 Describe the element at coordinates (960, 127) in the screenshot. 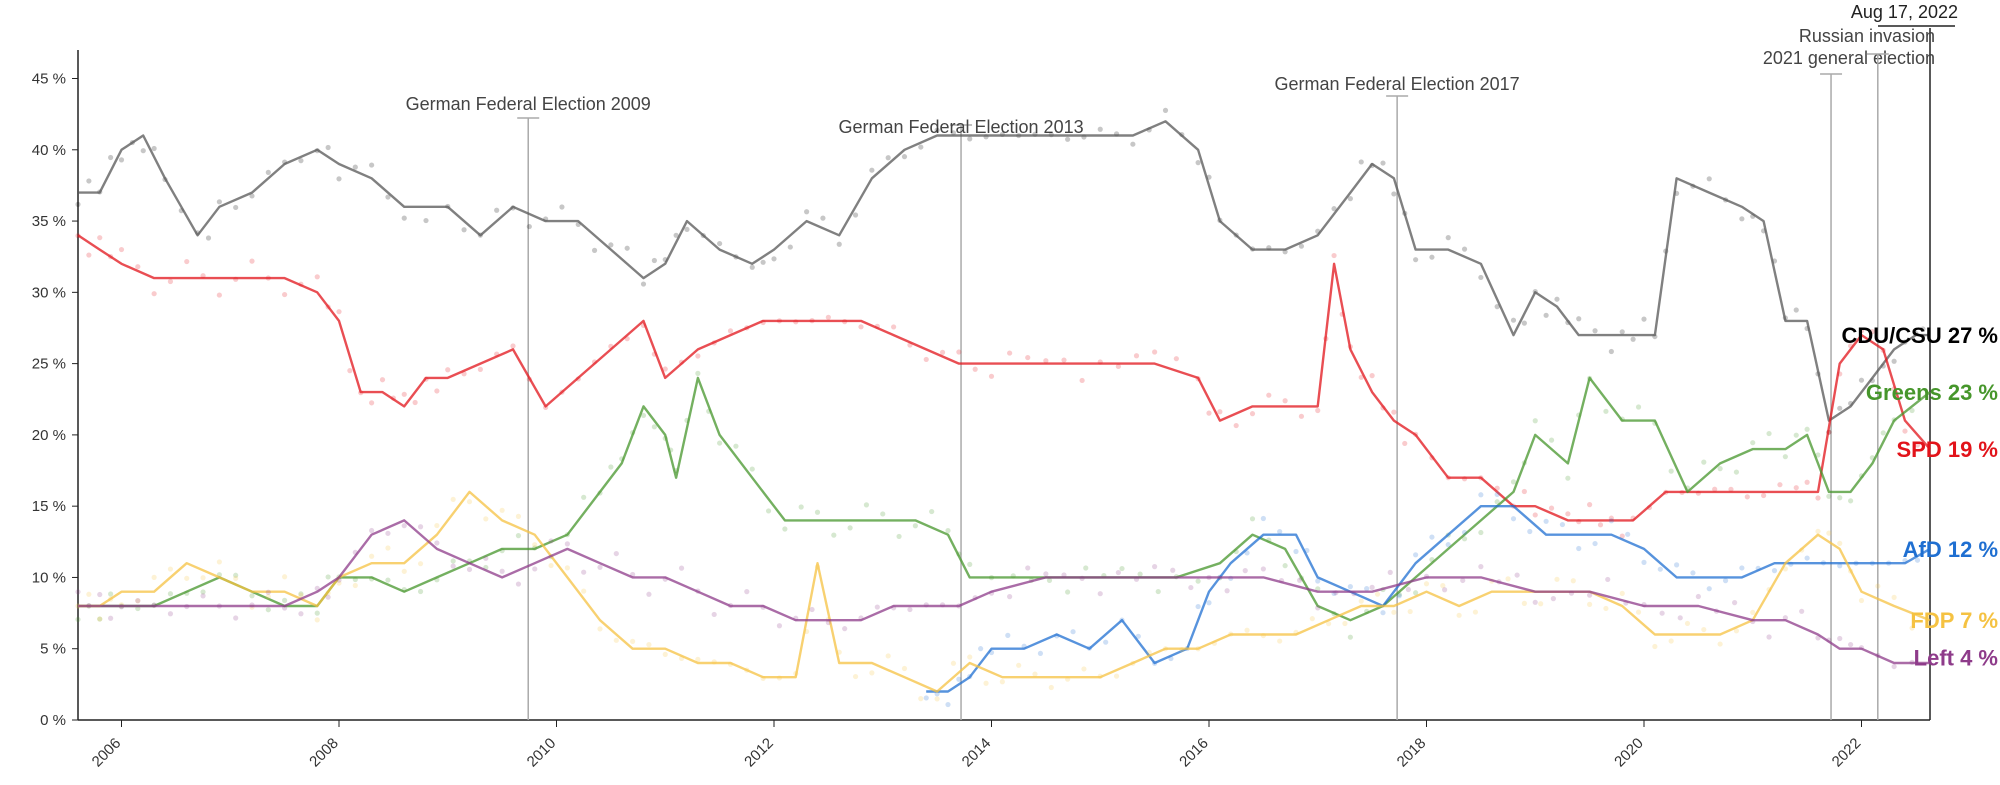

I see `event-label: German Federal Election 2013` at that location.